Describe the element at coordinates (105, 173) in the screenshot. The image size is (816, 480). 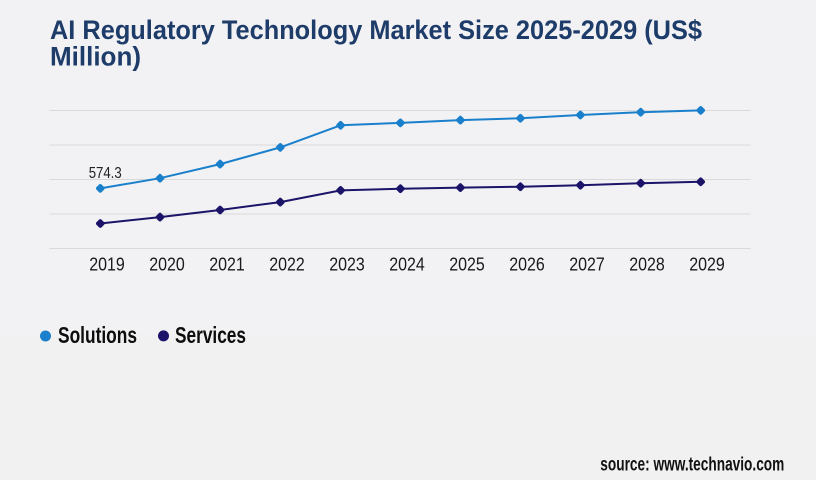
I see `svg-text: 574.3` at that location.